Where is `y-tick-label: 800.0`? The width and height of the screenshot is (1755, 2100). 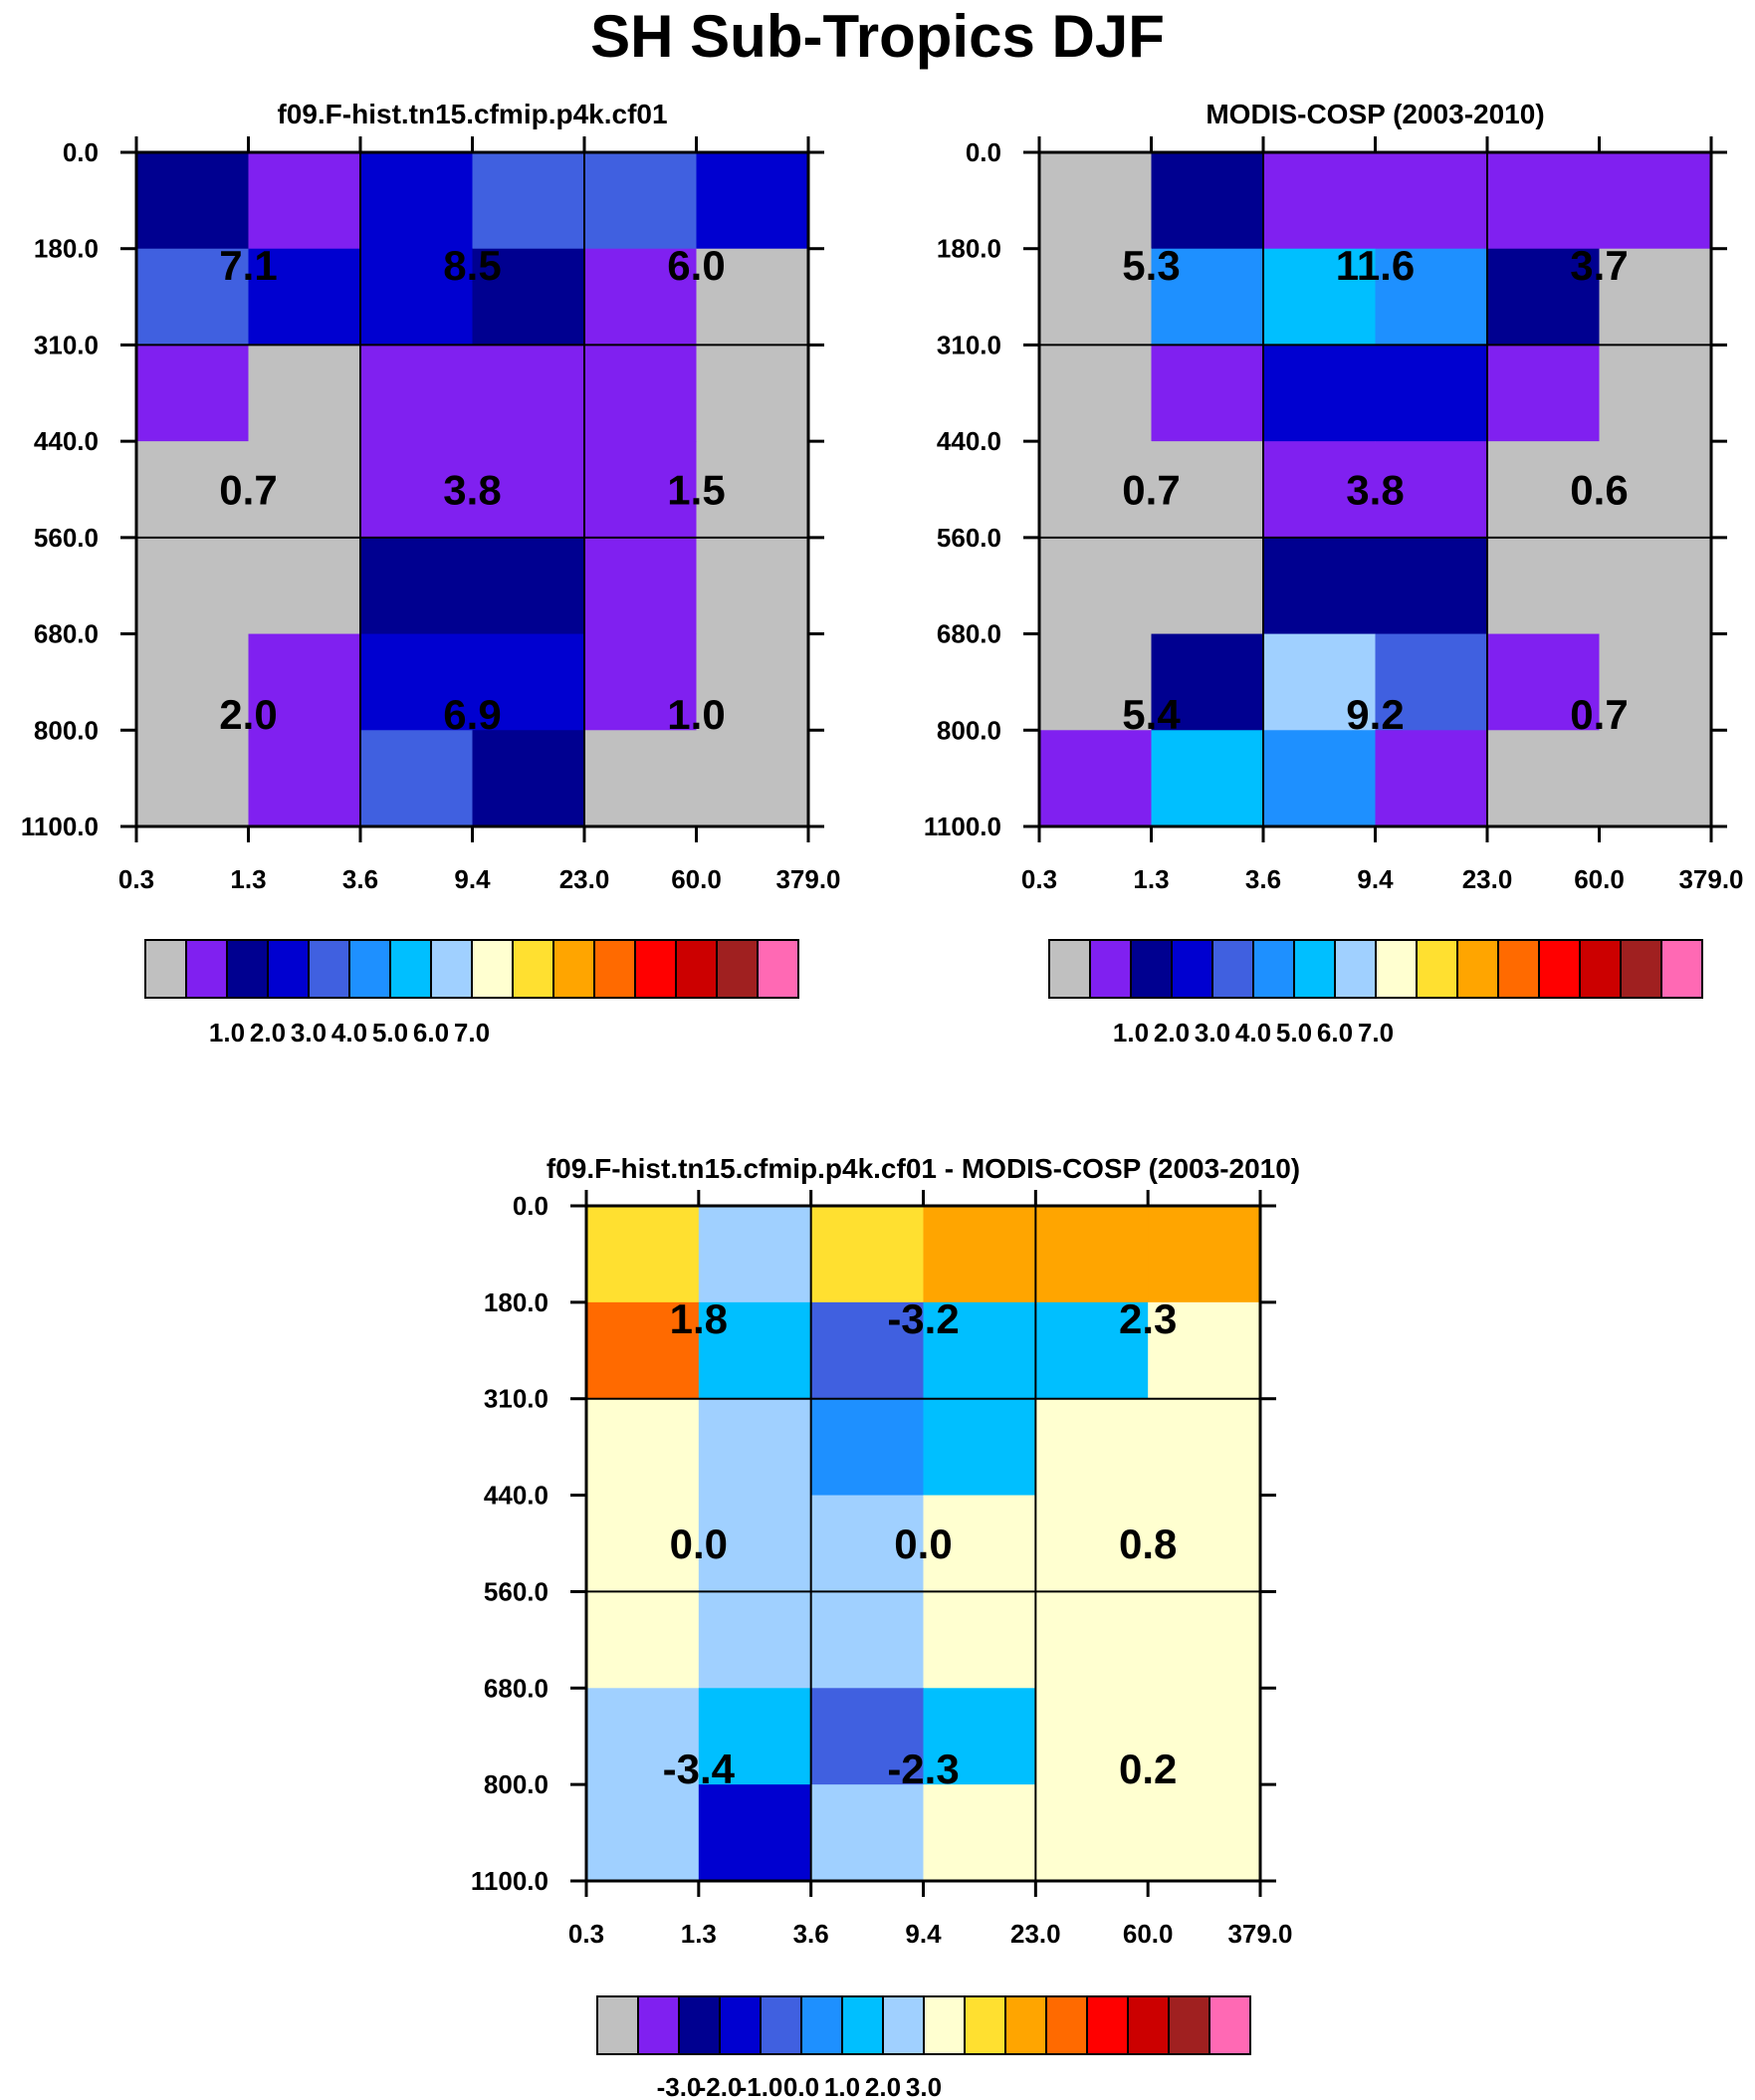 y-tick-label: 800.0 is located at coordinates (516, 1784).